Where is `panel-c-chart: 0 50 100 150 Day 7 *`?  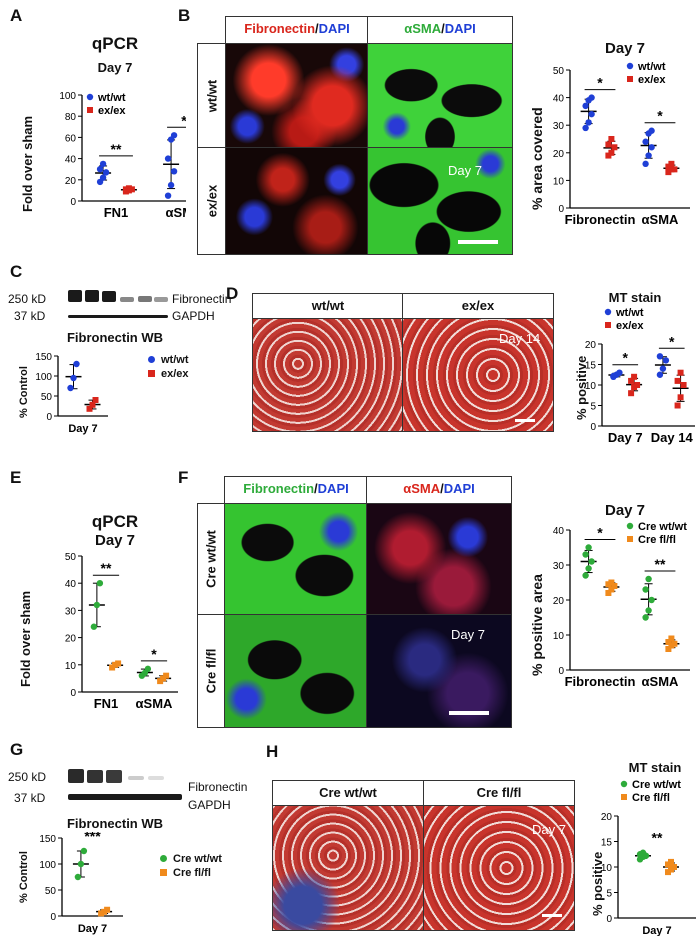
panel-c-chart: 0 50 100 150 Day 7 * is located at coordinates (71, 392).